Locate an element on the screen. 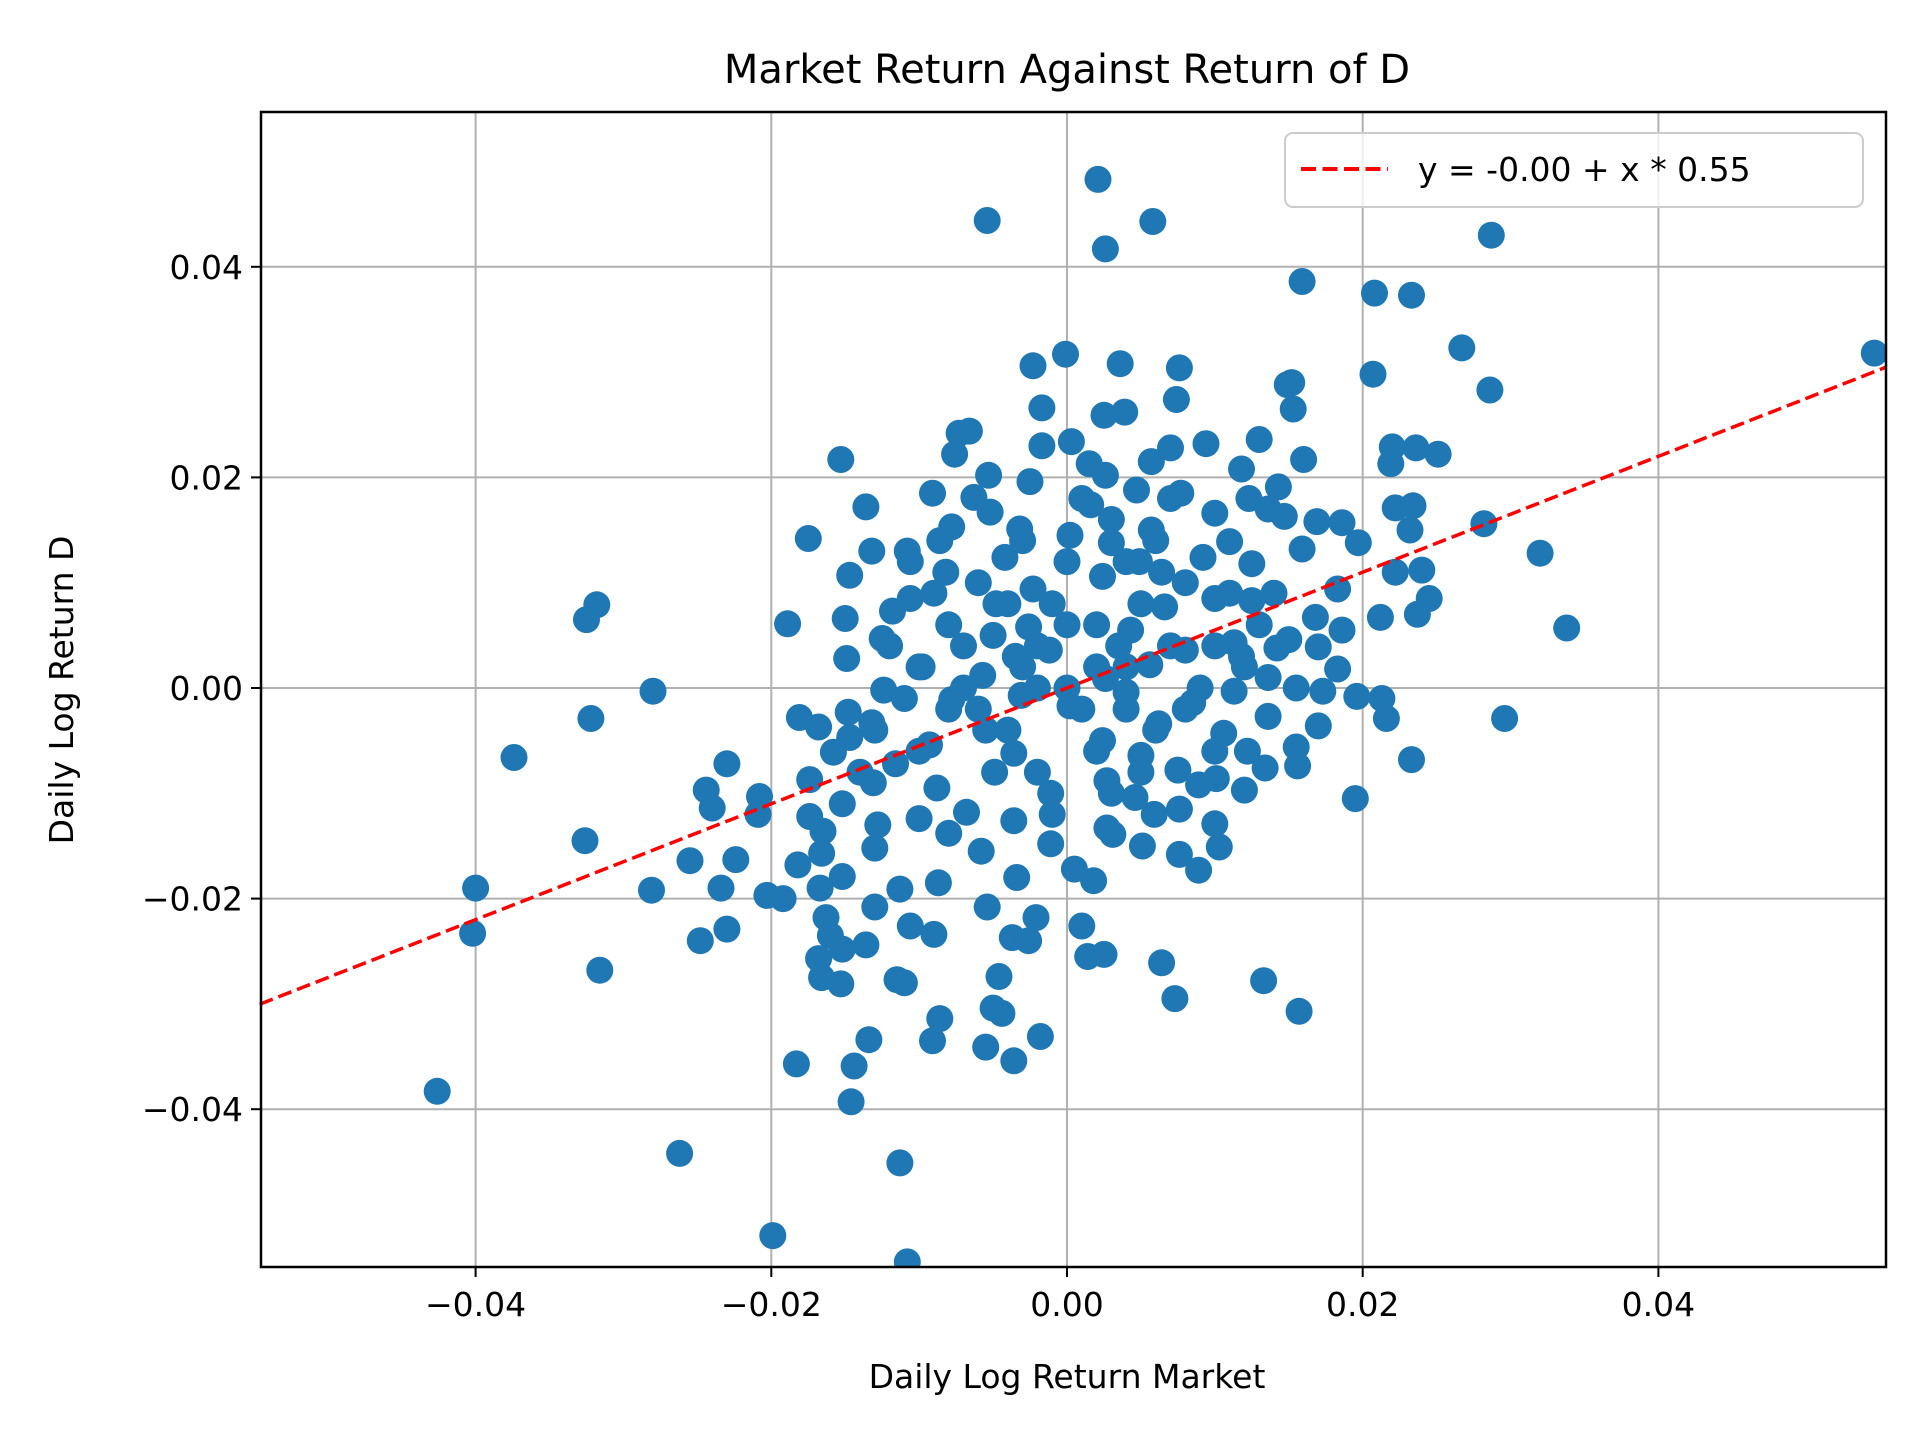 The width and height of the screenshot is (1920, 1440). y-axis-ticks: −0.04 −0.02 0.00 0.02 0.04 is located at coordinates (201, 688).